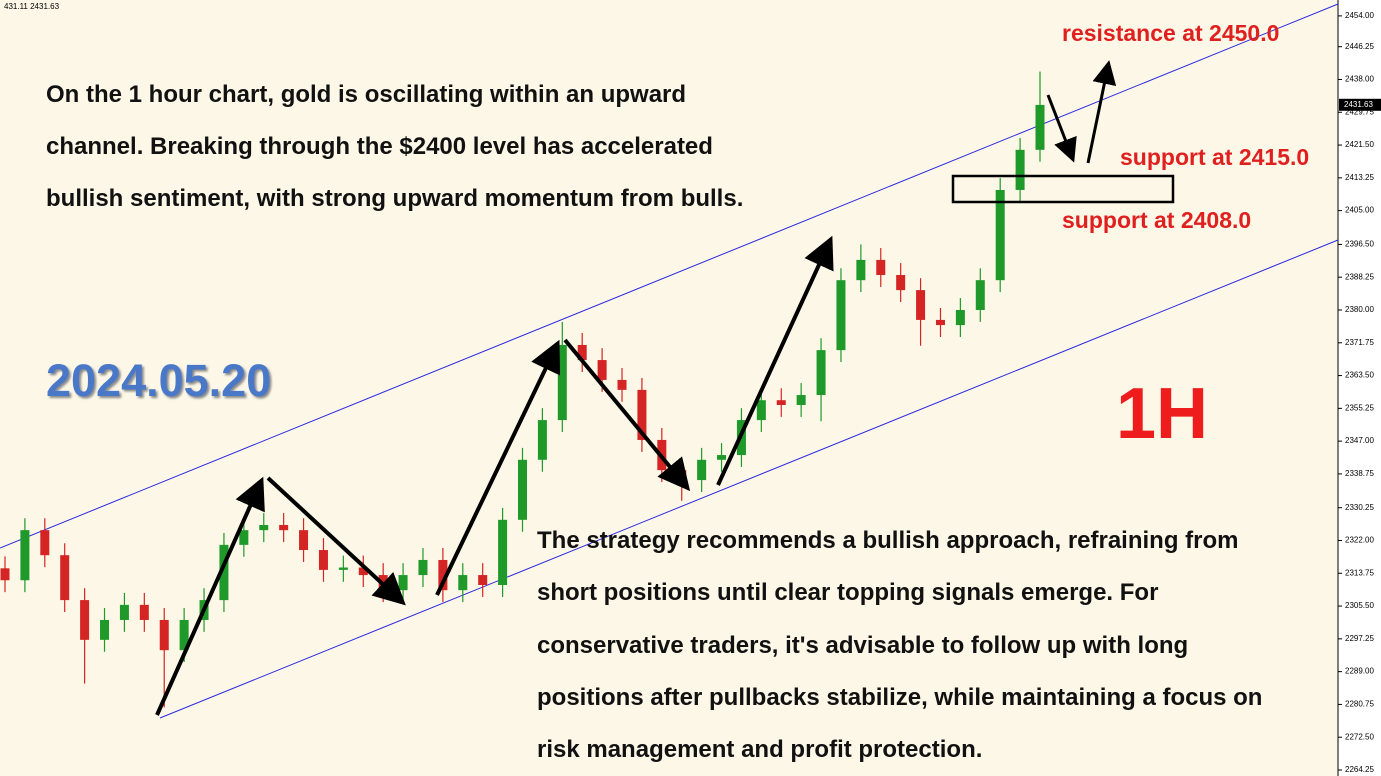 Image resolution: width=1381 pixels, height=776 pixels. What do you see at coordinates (1359, 388) in the screenshot?
I see `axis-background` at bounding box center [1359, 388].